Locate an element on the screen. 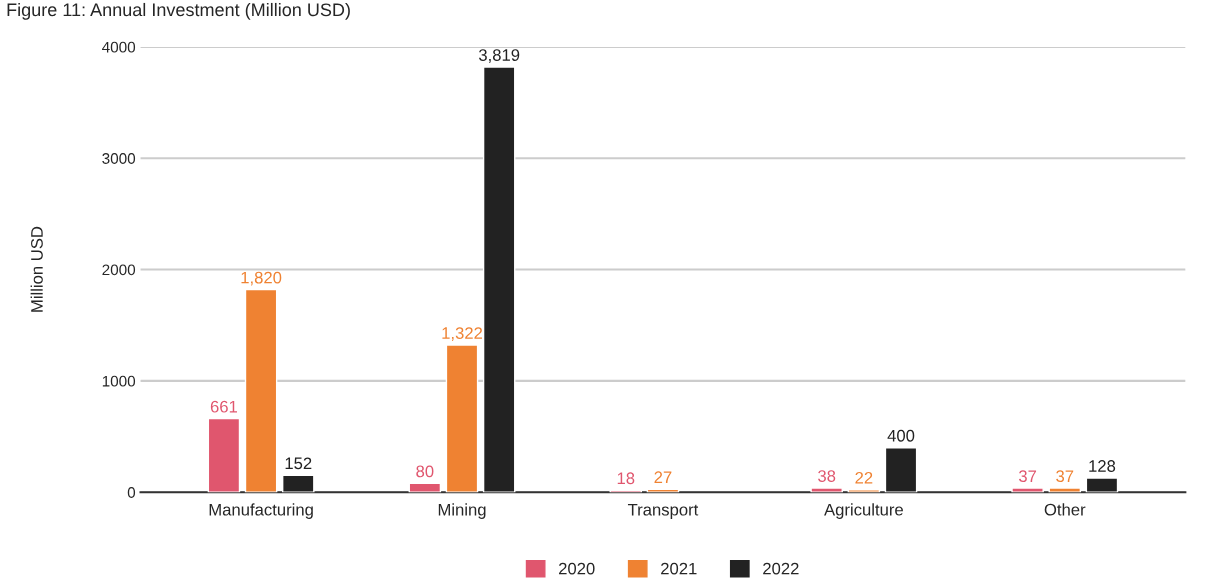 The width and height of the screenshot is (1222, 586). y-tick-label: 0 is located at coordinates (131, 492).